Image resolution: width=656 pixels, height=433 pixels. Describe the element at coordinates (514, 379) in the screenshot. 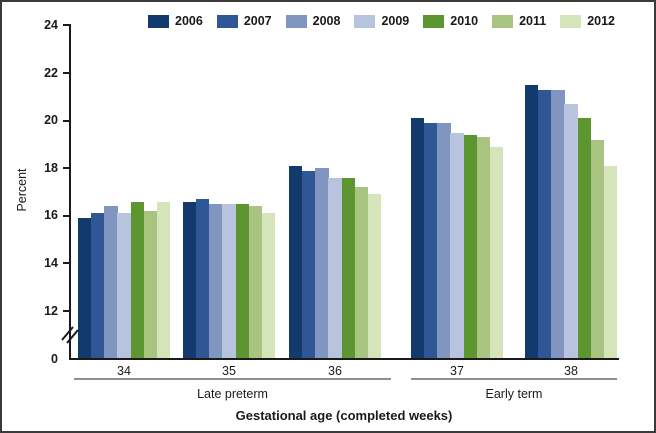

I see `early-term-underline` at that location.